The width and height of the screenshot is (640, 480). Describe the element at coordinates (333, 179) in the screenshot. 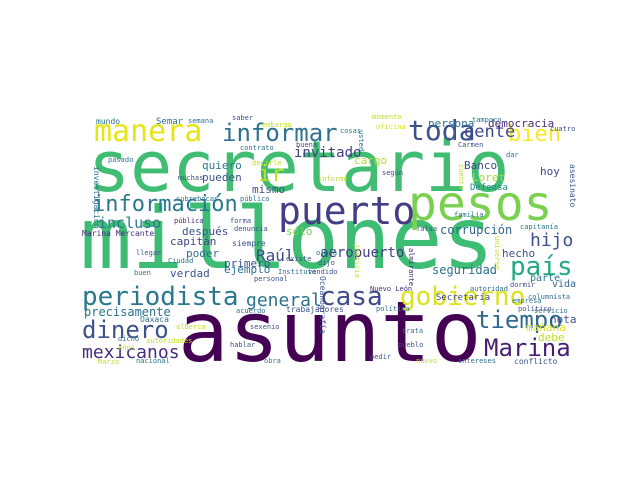

I see `word-informe: informe` at that location.